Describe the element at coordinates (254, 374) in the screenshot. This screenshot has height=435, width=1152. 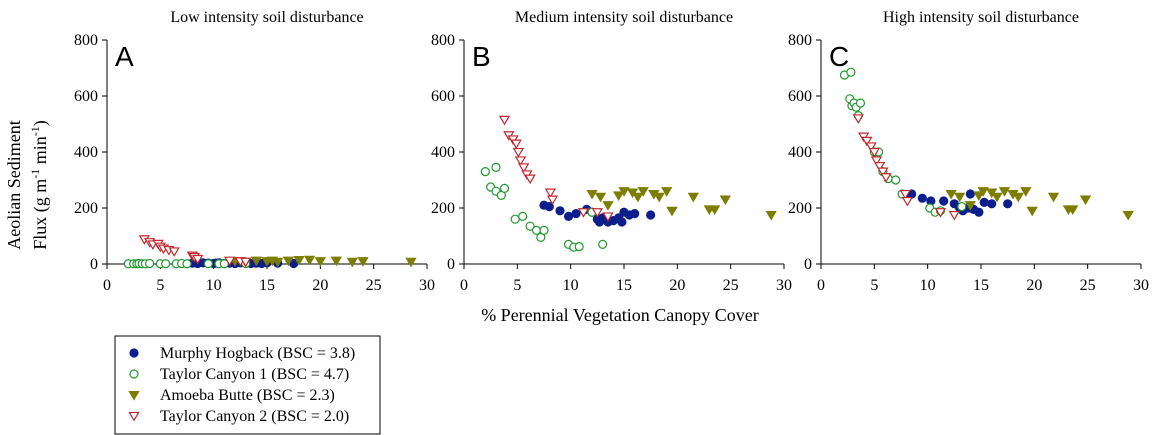
I see `legend-label: Taylor Canyon 1 (BSC = 4.7)` at that location.